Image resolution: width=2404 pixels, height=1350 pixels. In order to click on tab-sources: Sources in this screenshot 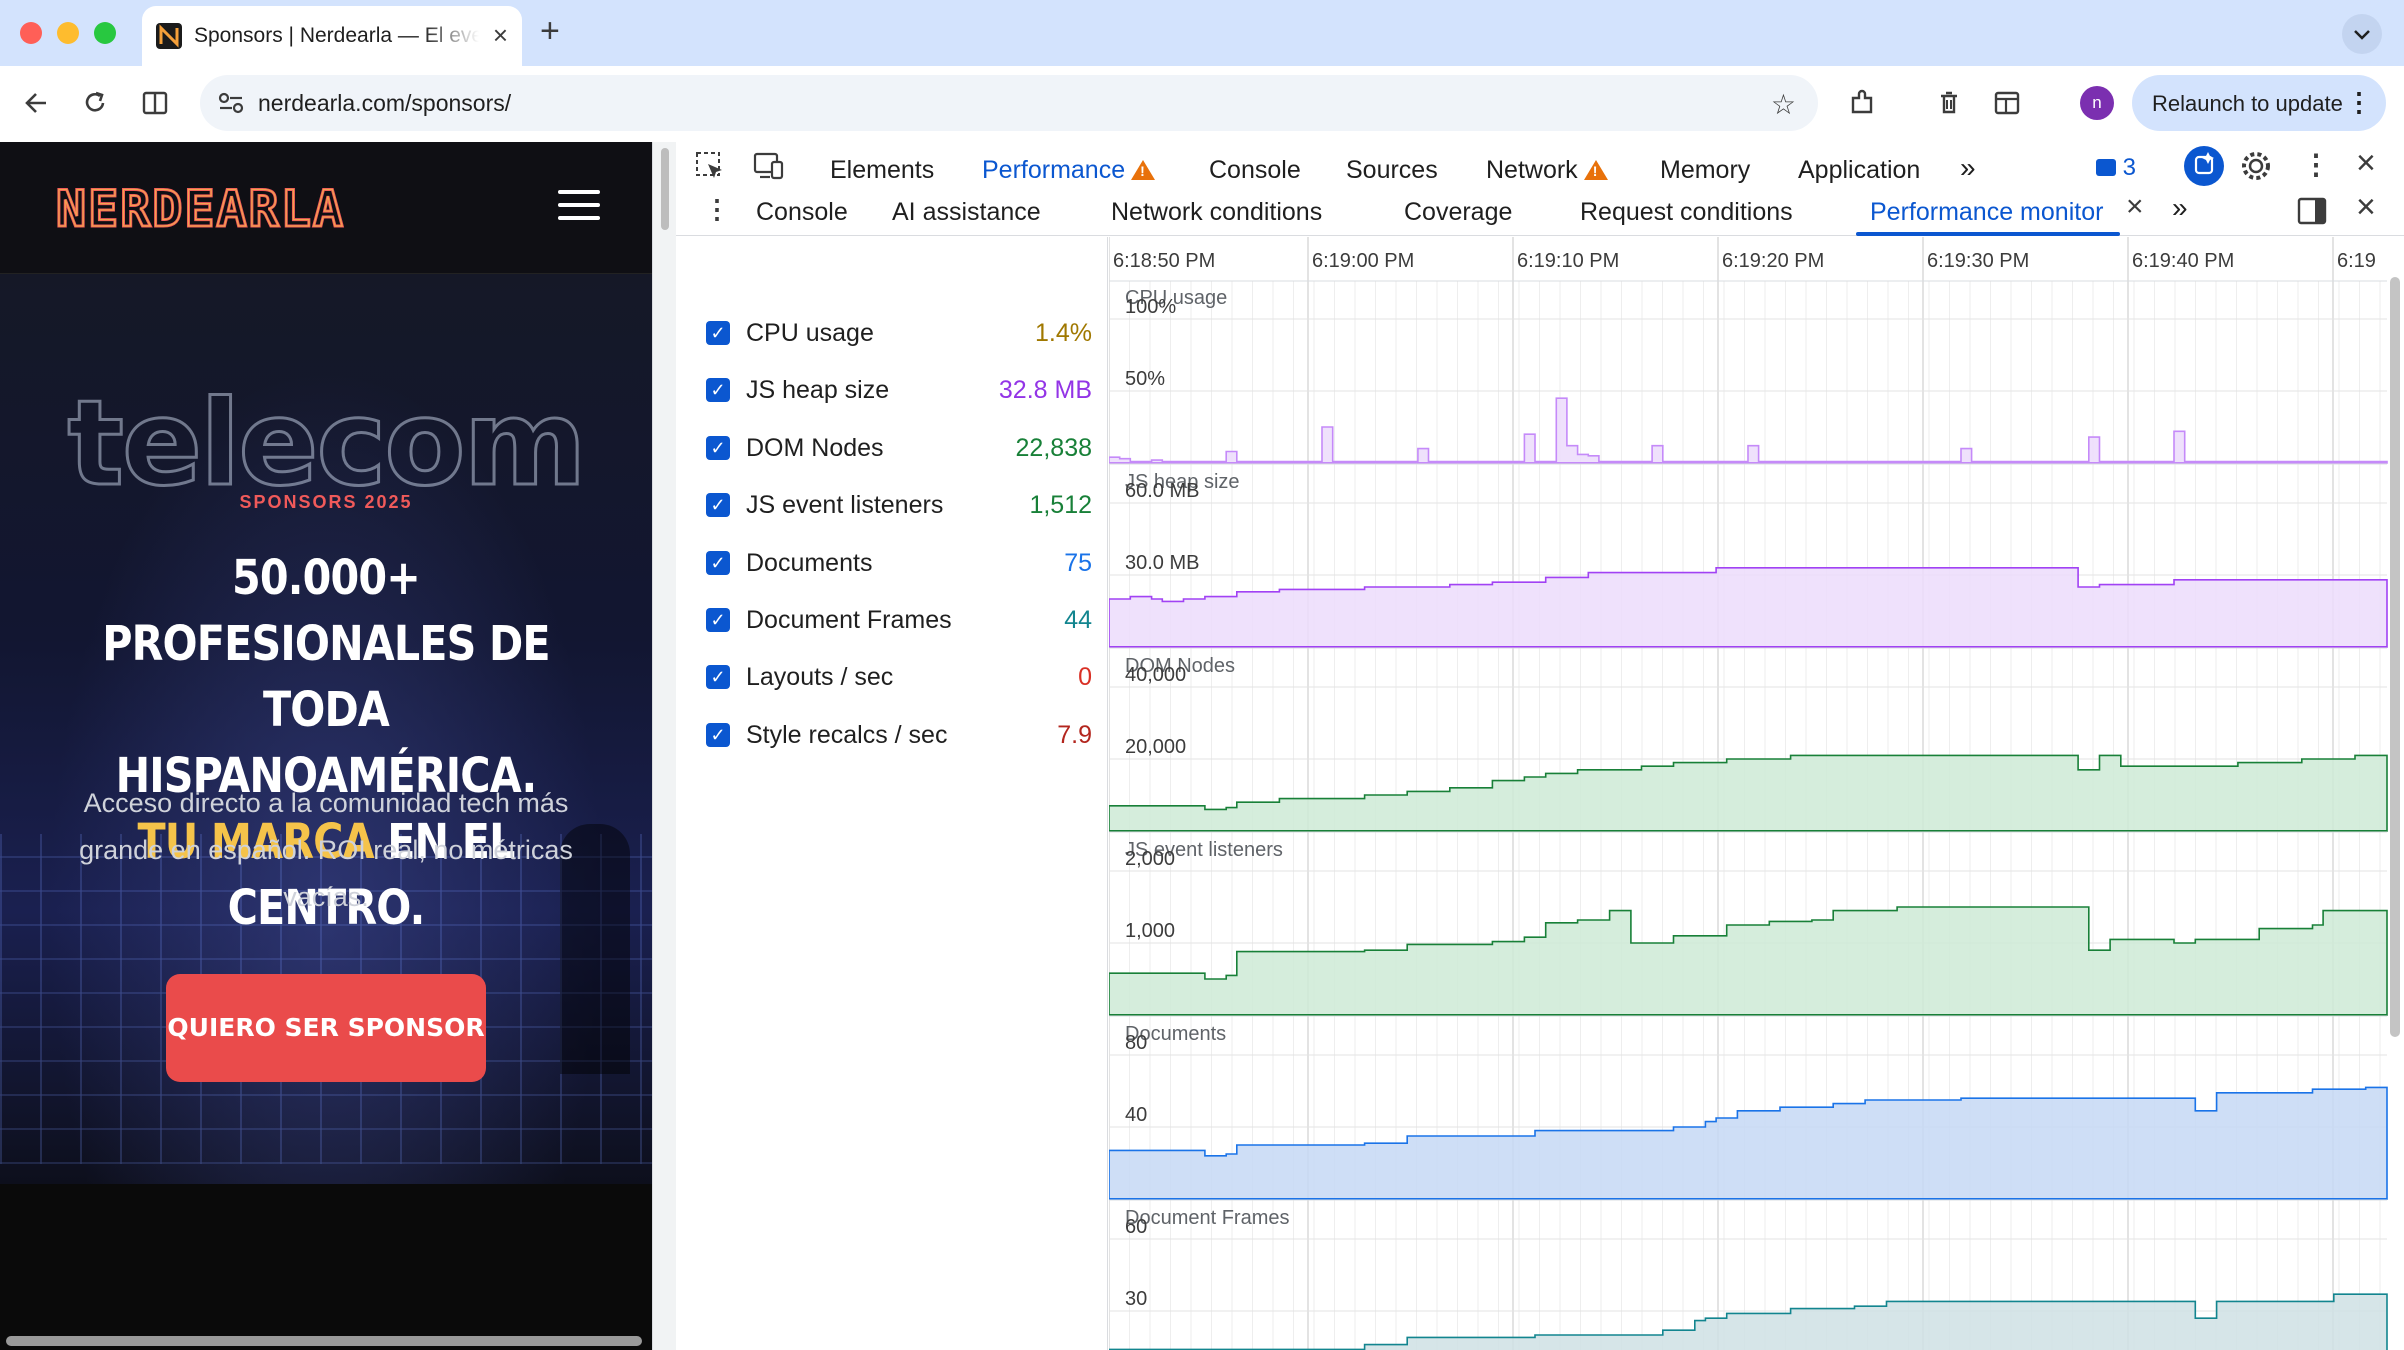, I will do `click(1392, 170)`.